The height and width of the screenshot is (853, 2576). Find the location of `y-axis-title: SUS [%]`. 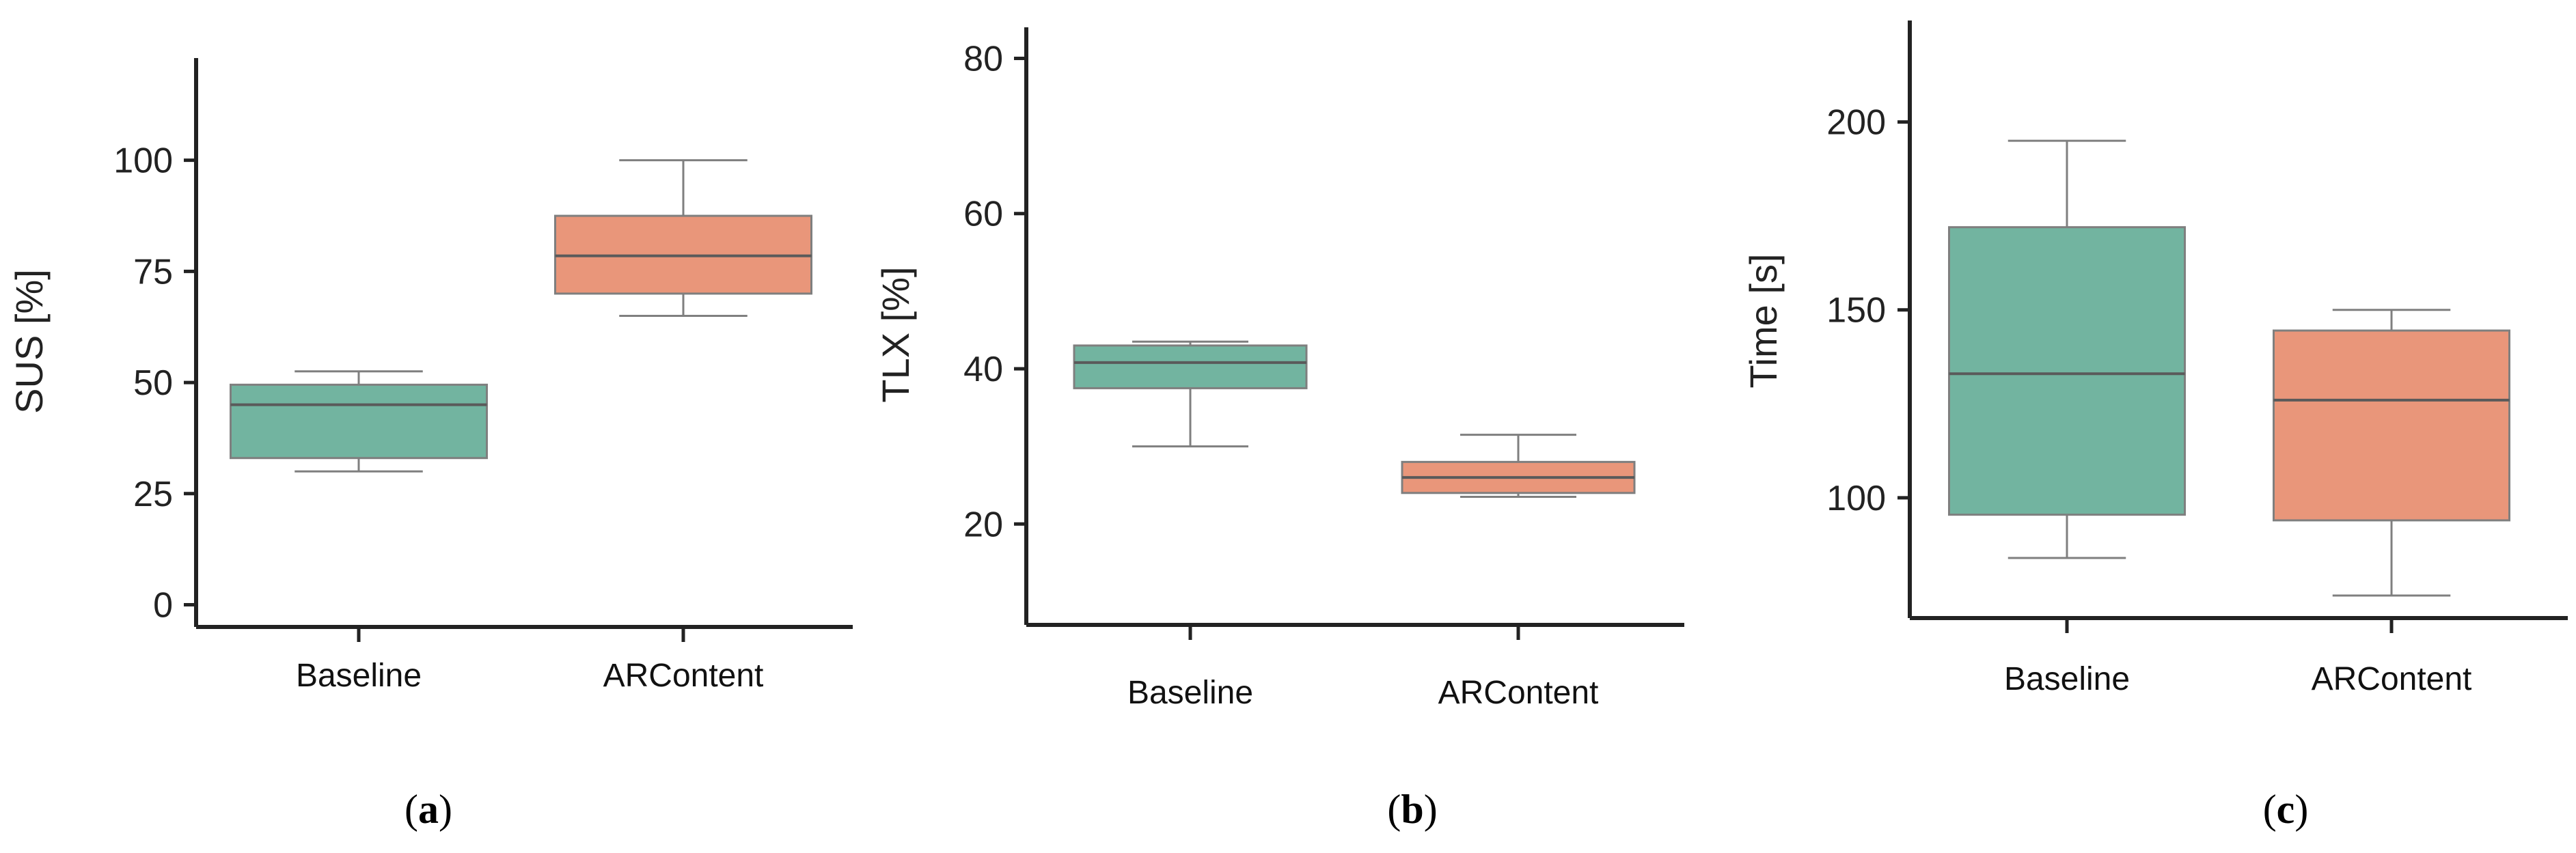

y-axis-title: SUS [%] is located at coordinates (29, 342).